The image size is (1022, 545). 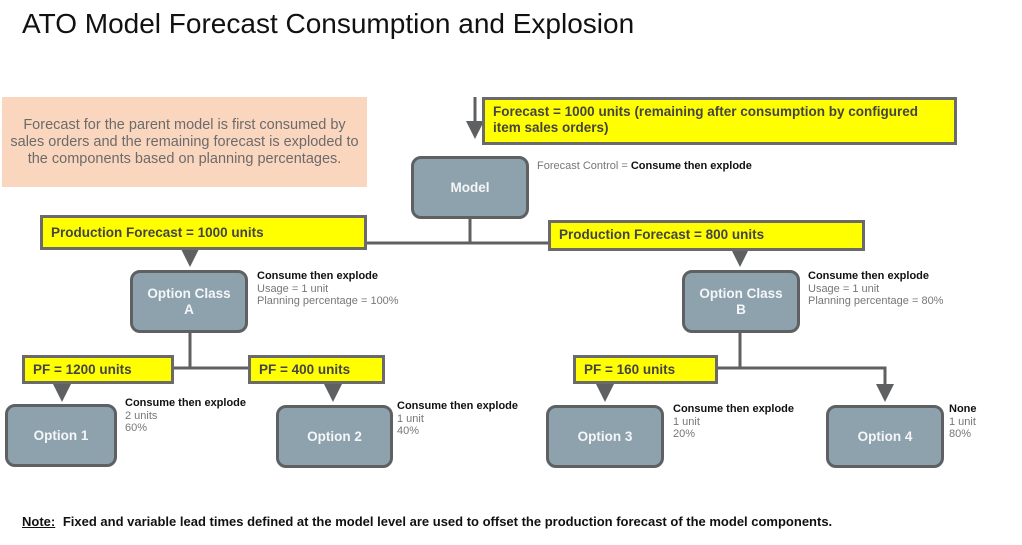 What do you see at coordinates (963, 409) in the screenshot?
I see `option-4-control: None` at bounding box center [963, 409].